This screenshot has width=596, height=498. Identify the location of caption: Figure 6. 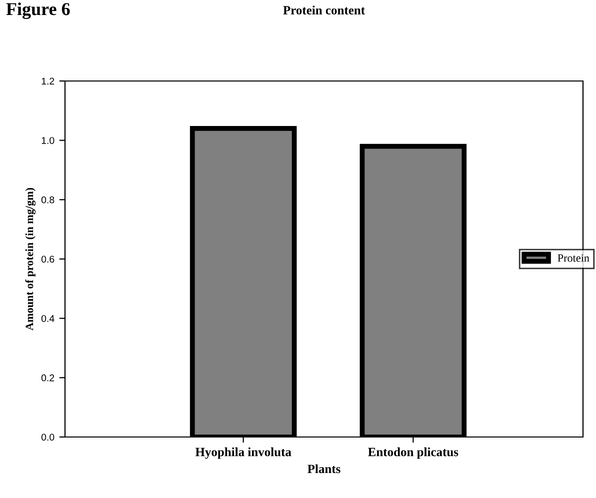
(38, 11).